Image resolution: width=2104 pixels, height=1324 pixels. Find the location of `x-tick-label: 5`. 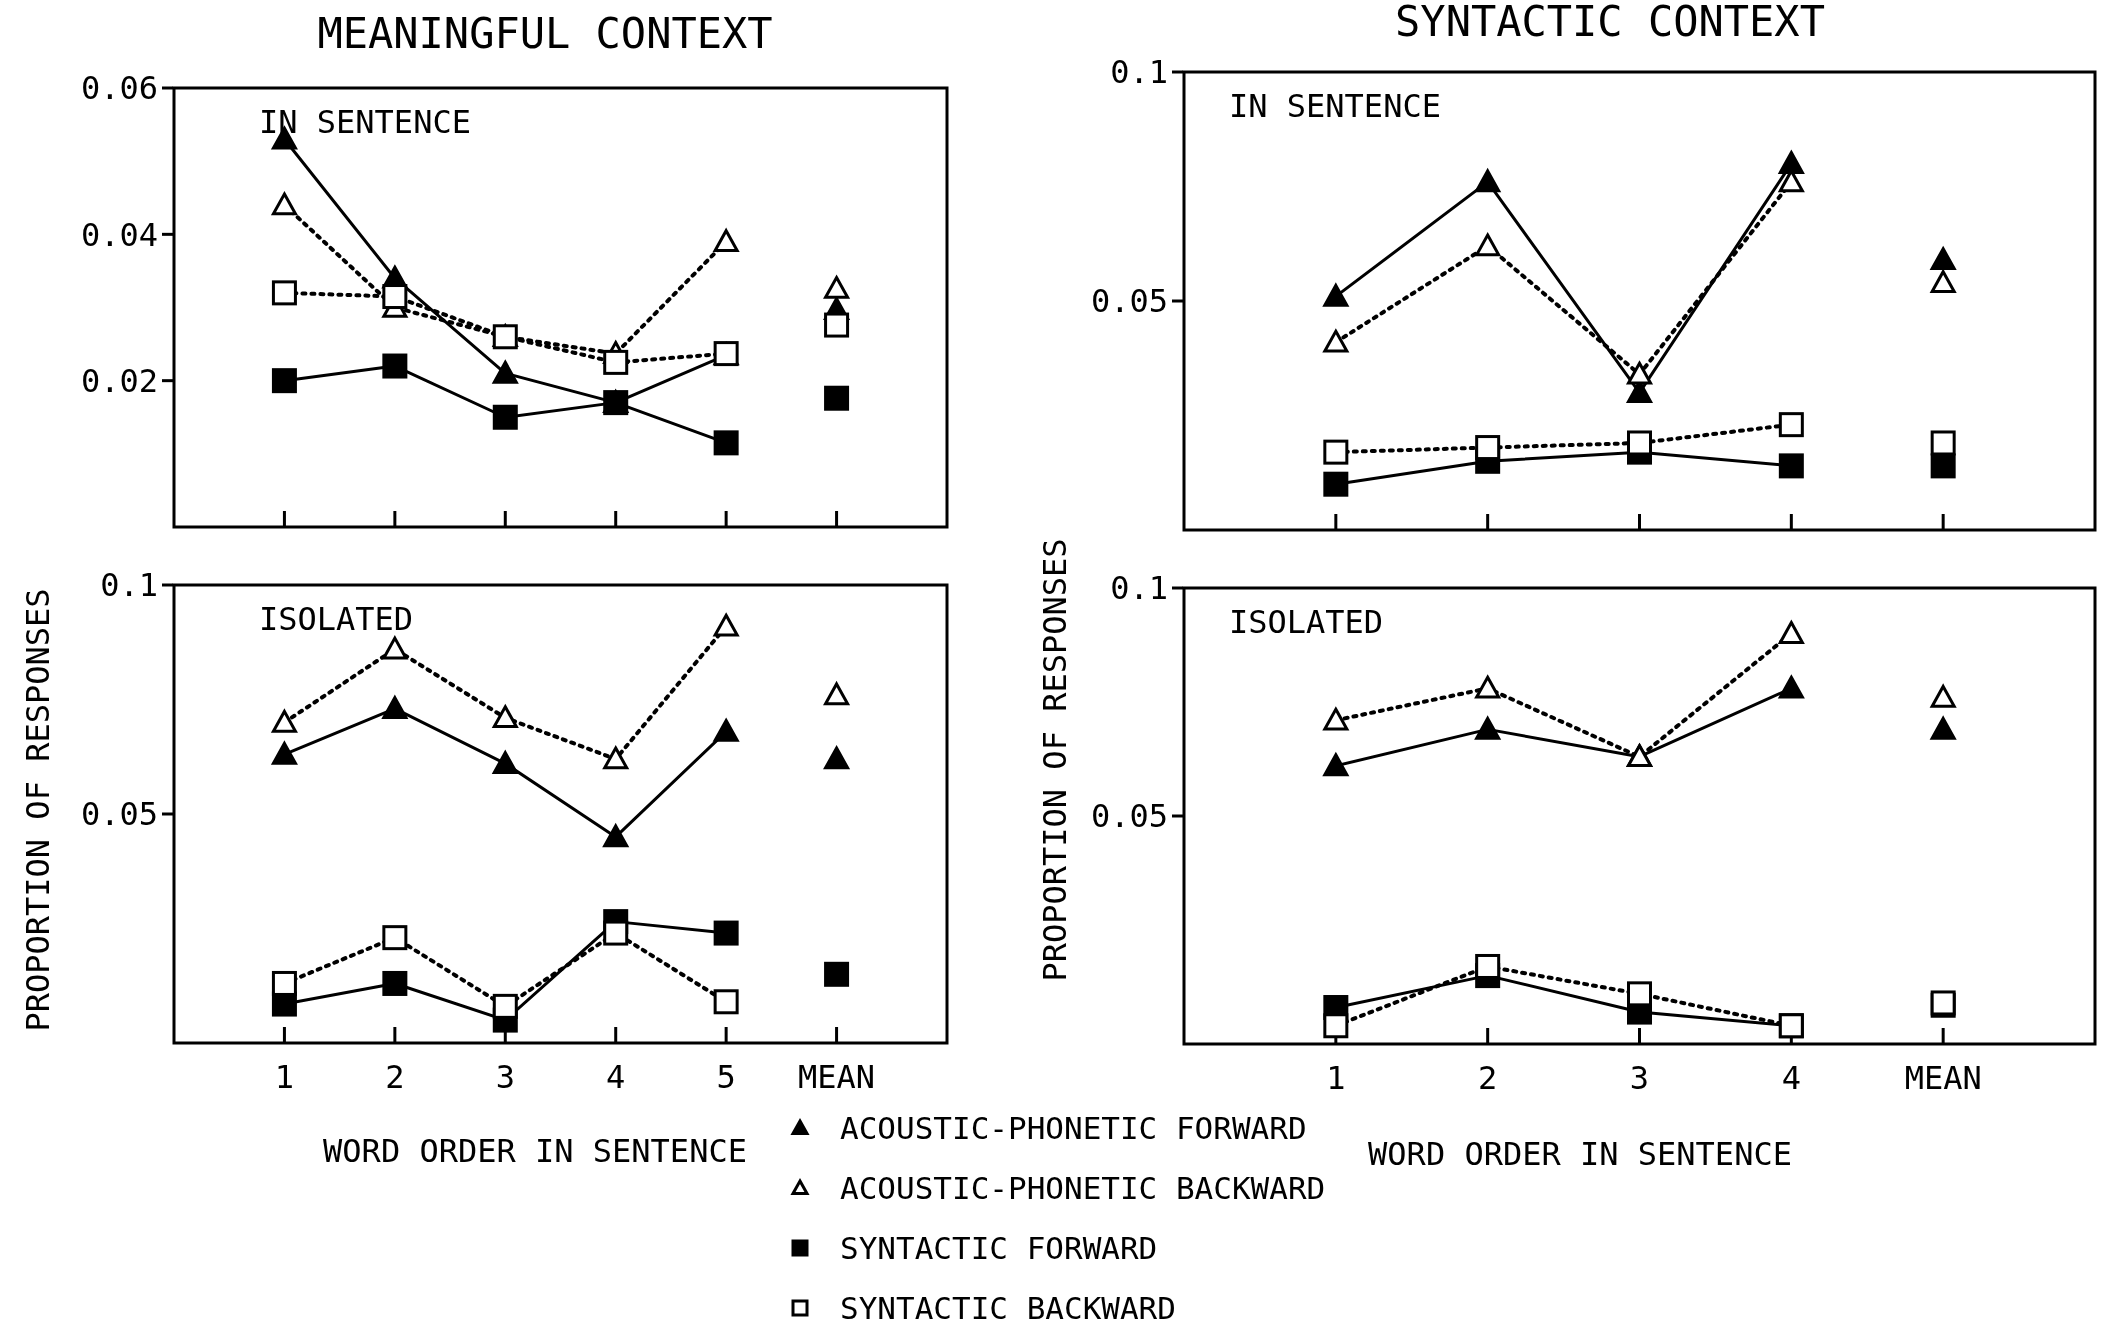

x-tick-label: 5 is located at coordinates (726, 1077).